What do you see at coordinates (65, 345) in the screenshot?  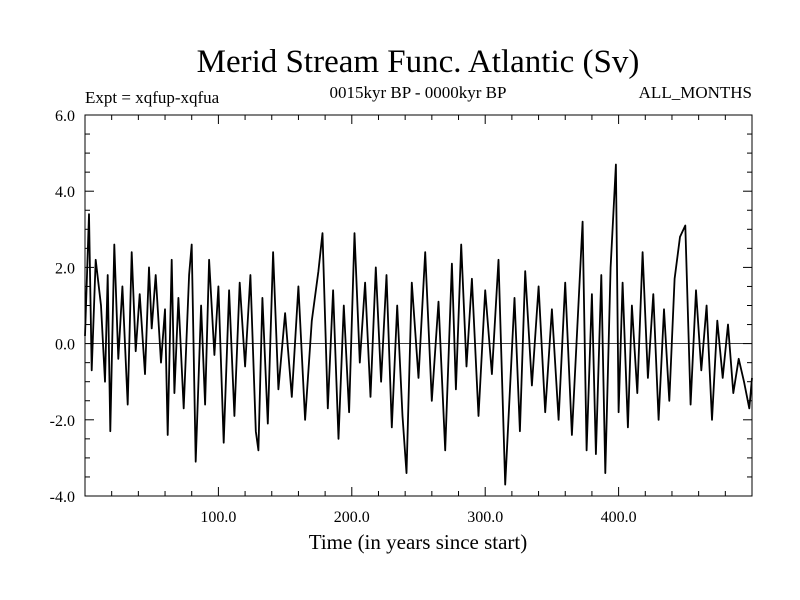 I see `y-tick-label: 0.0` at bounding box center [65, 345].